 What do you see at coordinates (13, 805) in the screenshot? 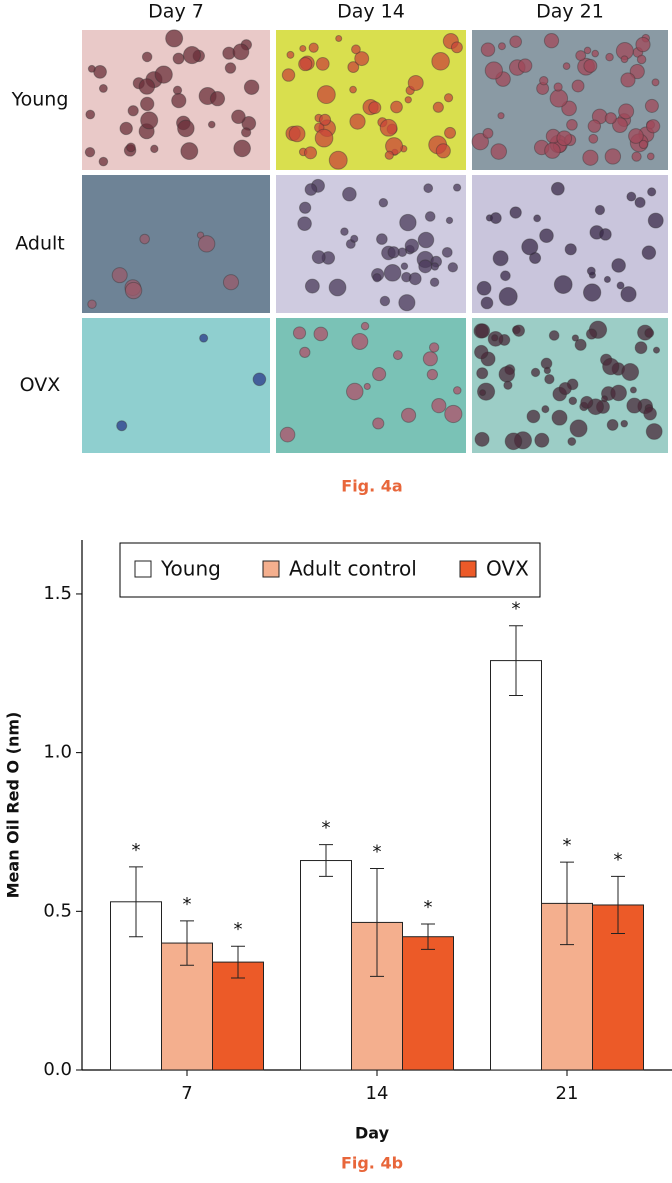
I see `y-axis-label: Mean Oil Red O (nm)` at bounding box center [13, 805].